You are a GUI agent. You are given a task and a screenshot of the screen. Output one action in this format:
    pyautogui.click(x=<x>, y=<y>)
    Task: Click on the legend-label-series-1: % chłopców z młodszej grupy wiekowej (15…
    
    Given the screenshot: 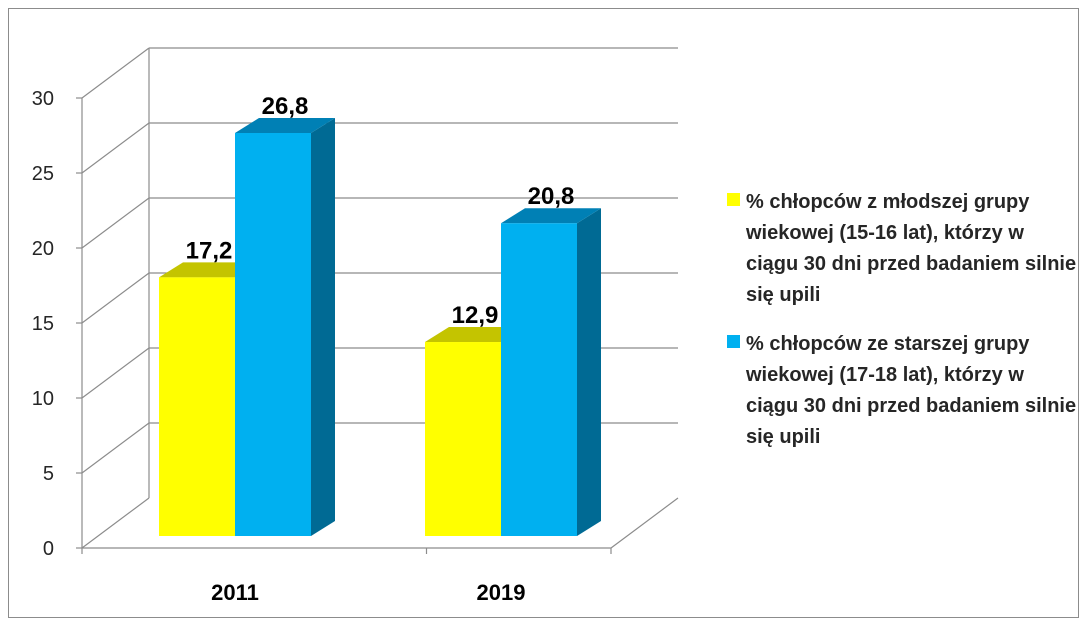 What is the action you would take?
    pyautogui.click(x=911, y=248)
    